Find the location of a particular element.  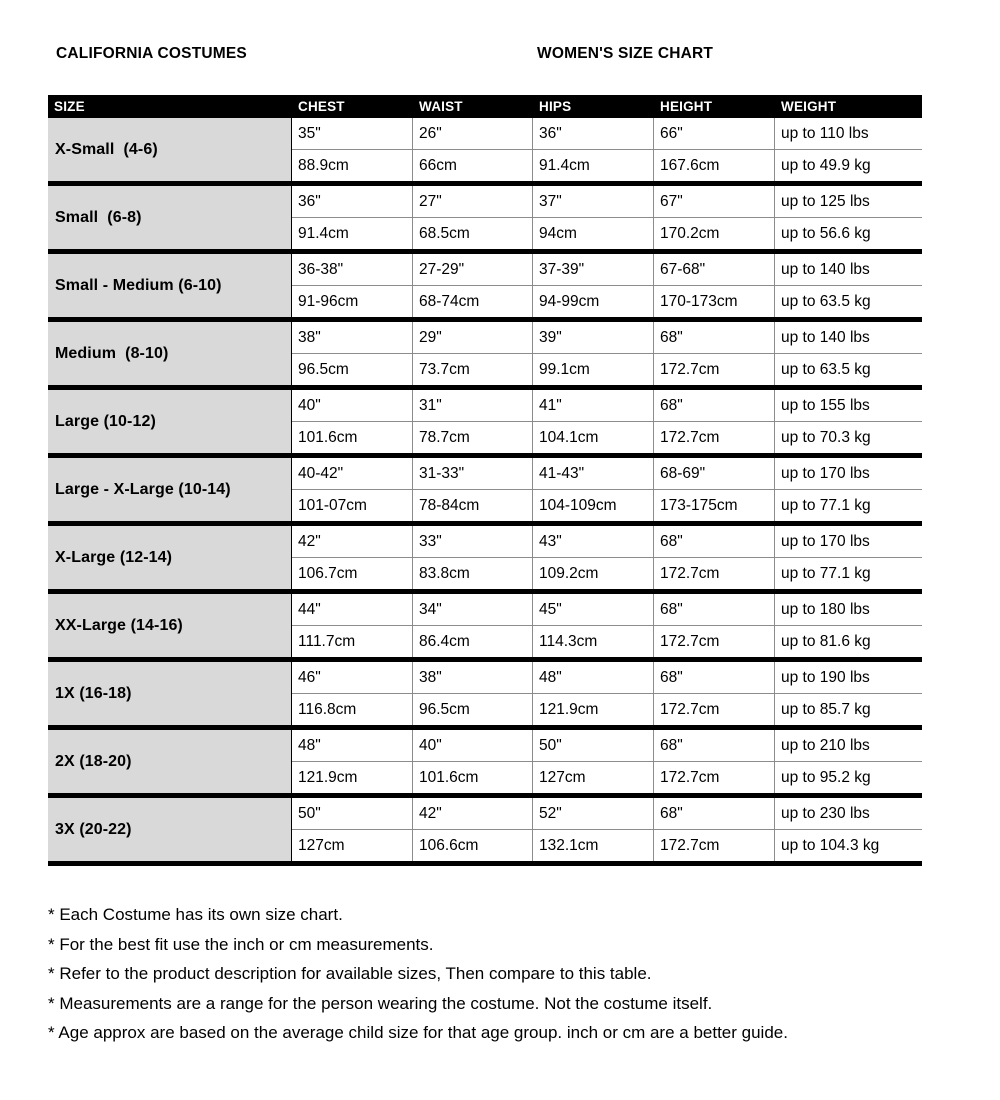

column-header-weight: WEIGHT is located at coordinates (809, 106).